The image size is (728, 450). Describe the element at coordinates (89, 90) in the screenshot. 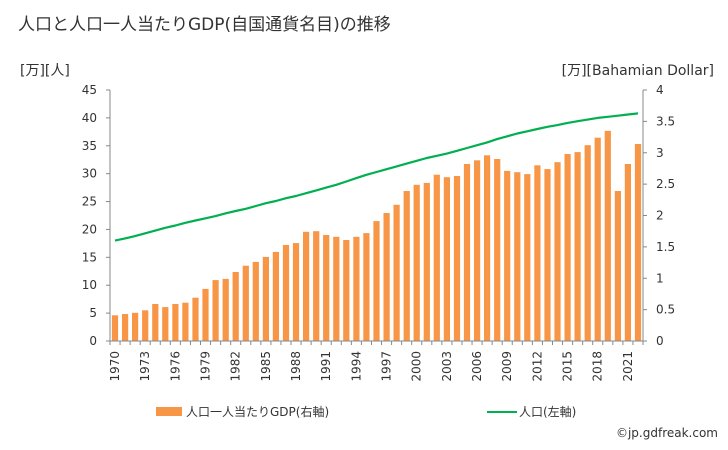

I see `left-tick-label: 45` at that location.